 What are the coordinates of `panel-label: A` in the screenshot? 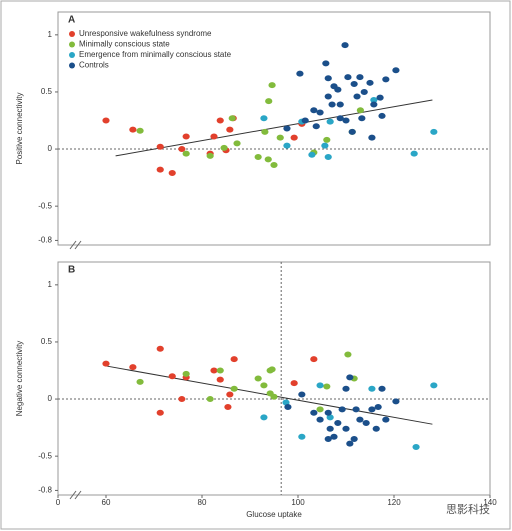 It's located at (71, 20).